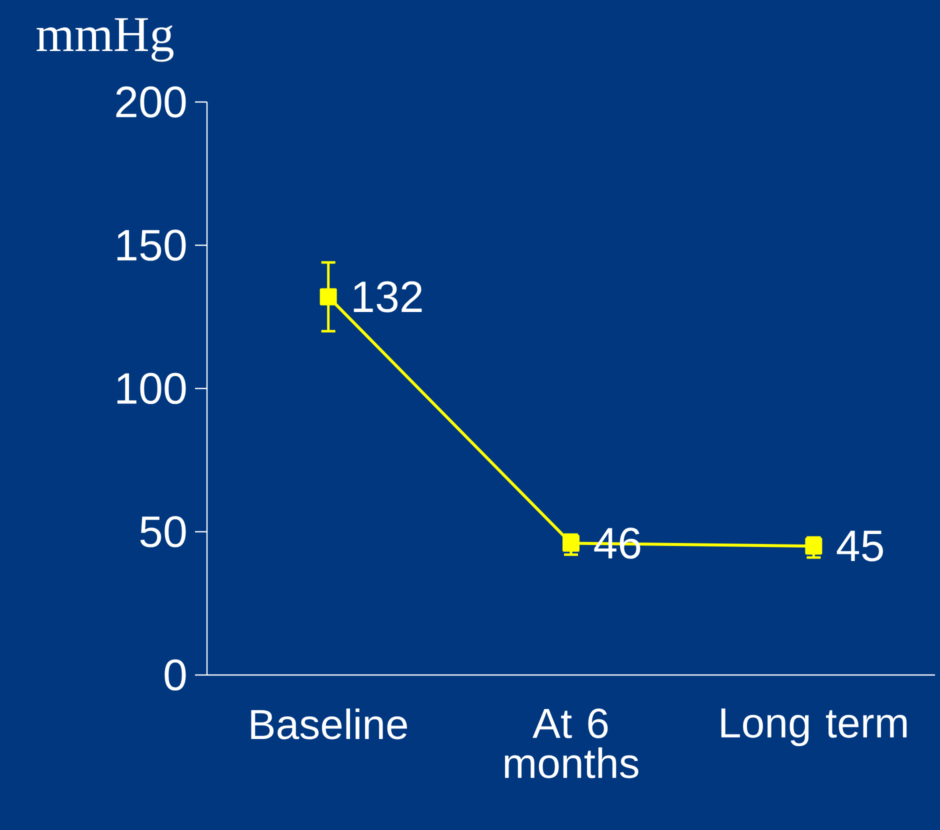 This screenshot has height=830, width=940. What do you see at coordinates (163, 532) in the screenshot?
I see `y-tick-label: 50` at bounding box center [163, 532].